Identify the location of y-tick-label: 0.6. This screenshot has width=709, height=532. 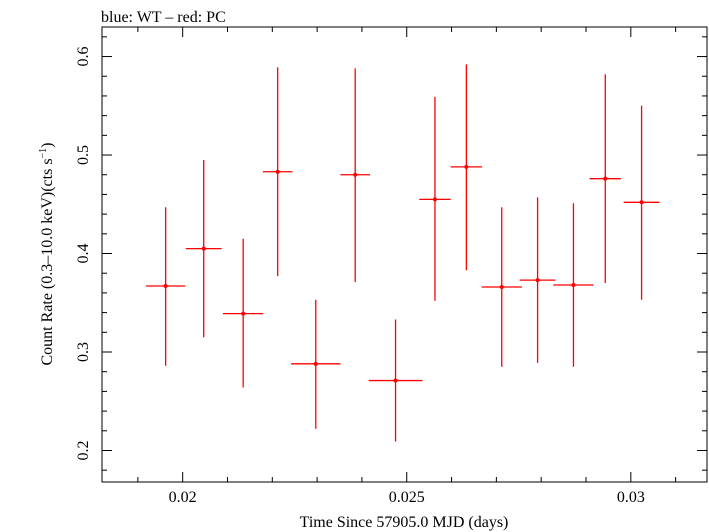
(83, 57).